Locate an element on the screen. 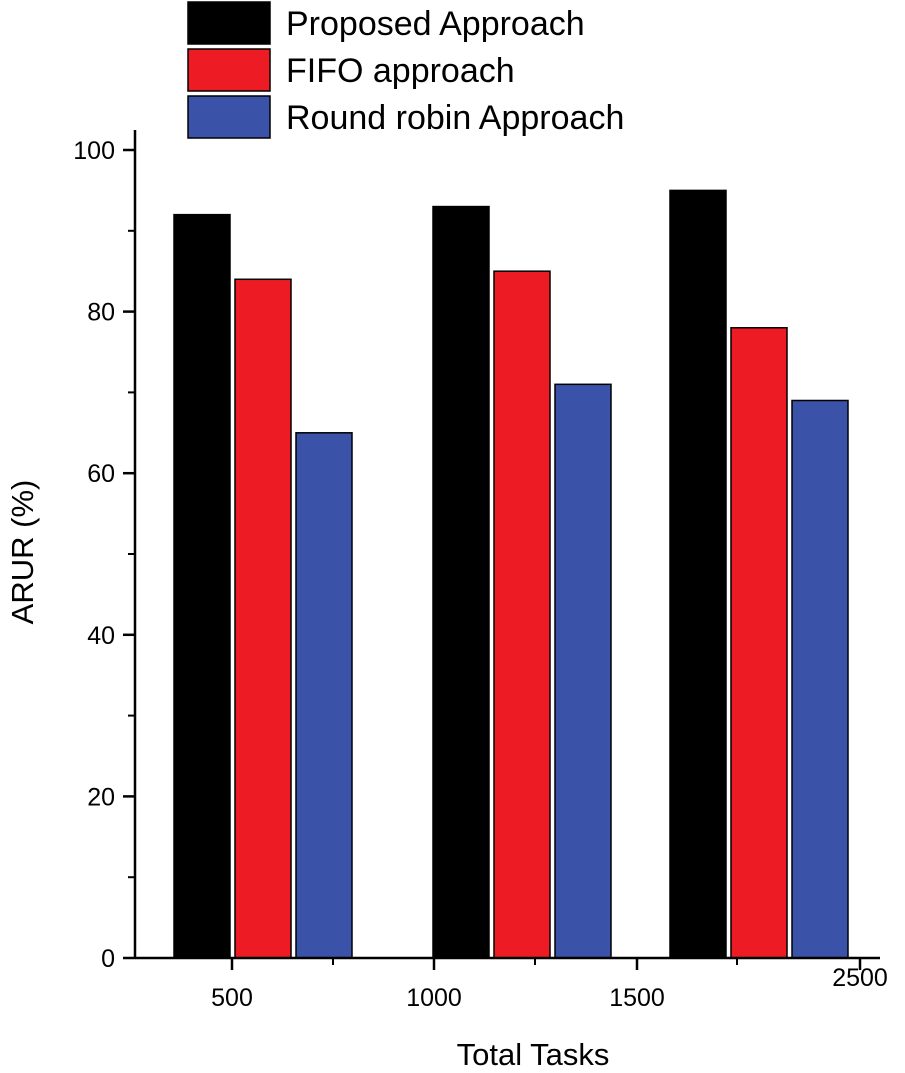 The height and width of the screenshot is (1073, 905). y-tick-label: 100 is located at coordinates (94, 151).